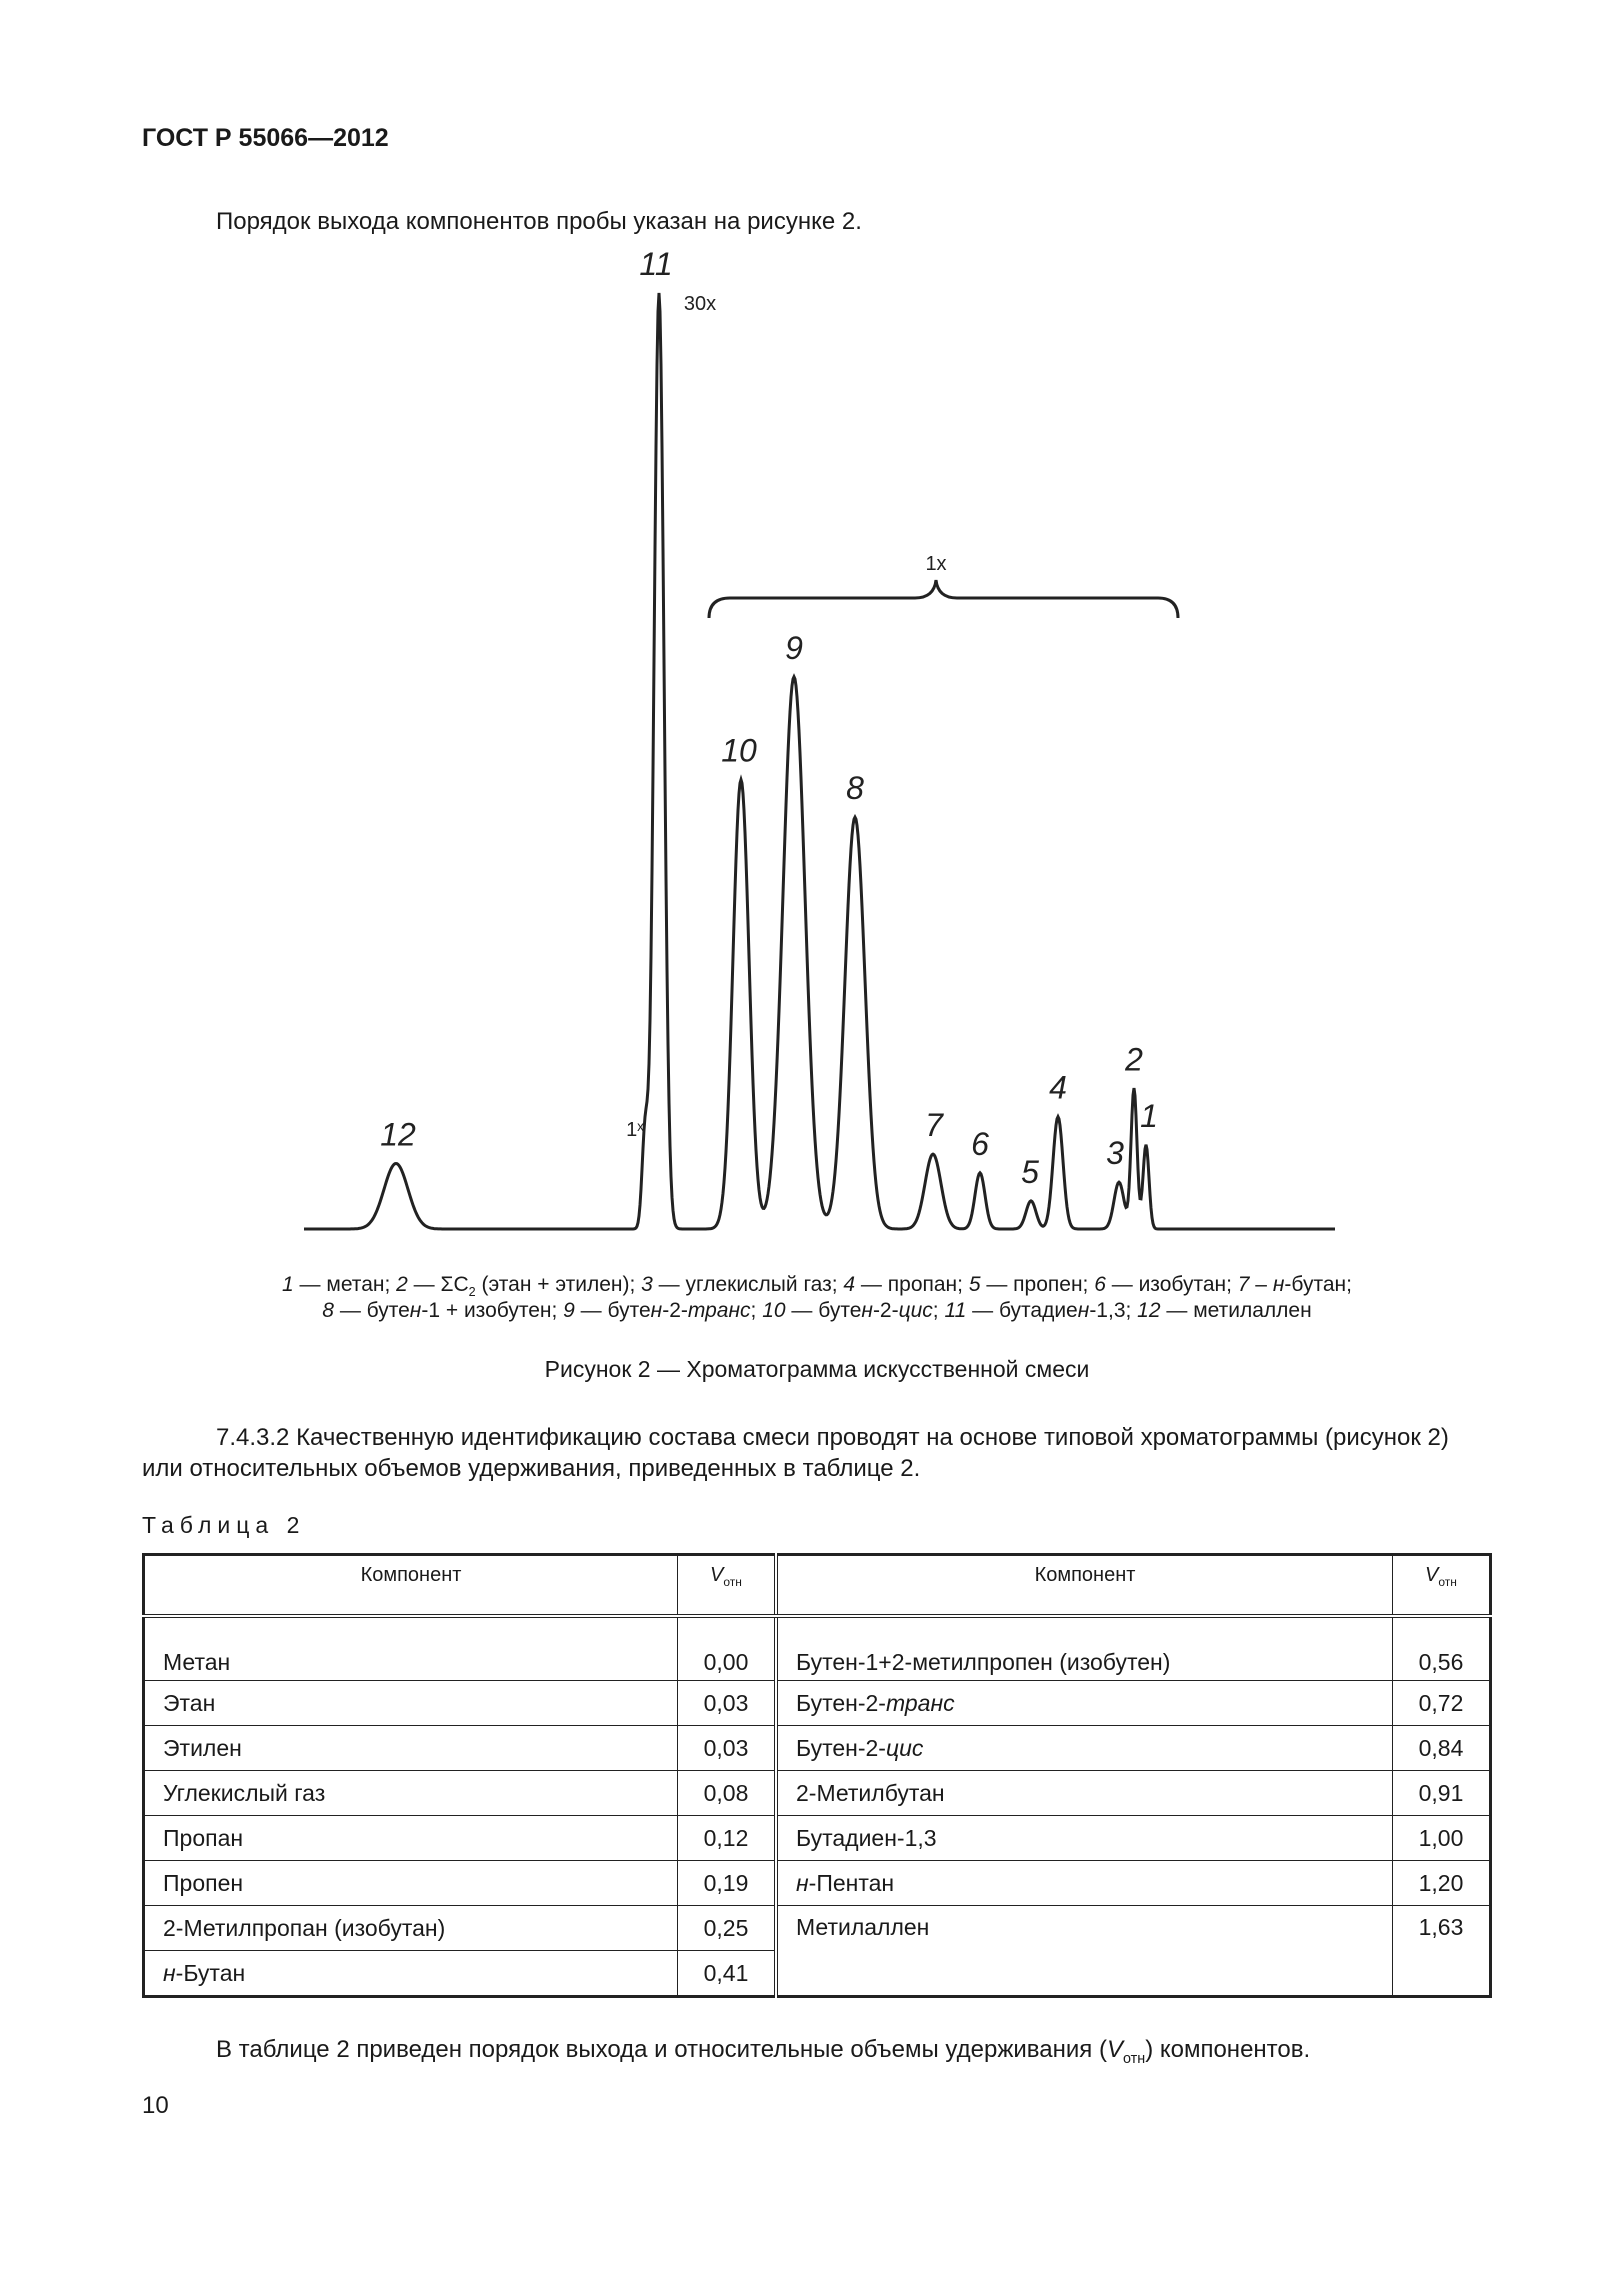 Image resolution: width=1614 pixels, height=2283 pixels. Describe the element at coordinates (410, 1928) in the screenshot. I see `component-name: 2-Метилпропан (изобутан)` at that location.